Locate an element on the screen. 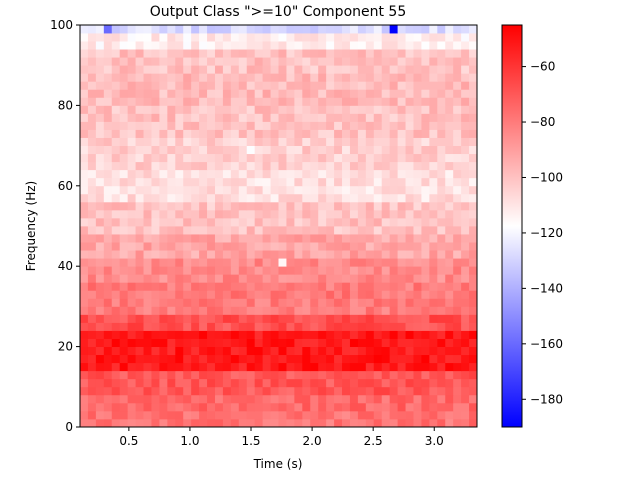  y-tick-label: 40 is located at coordinates (65, 266).